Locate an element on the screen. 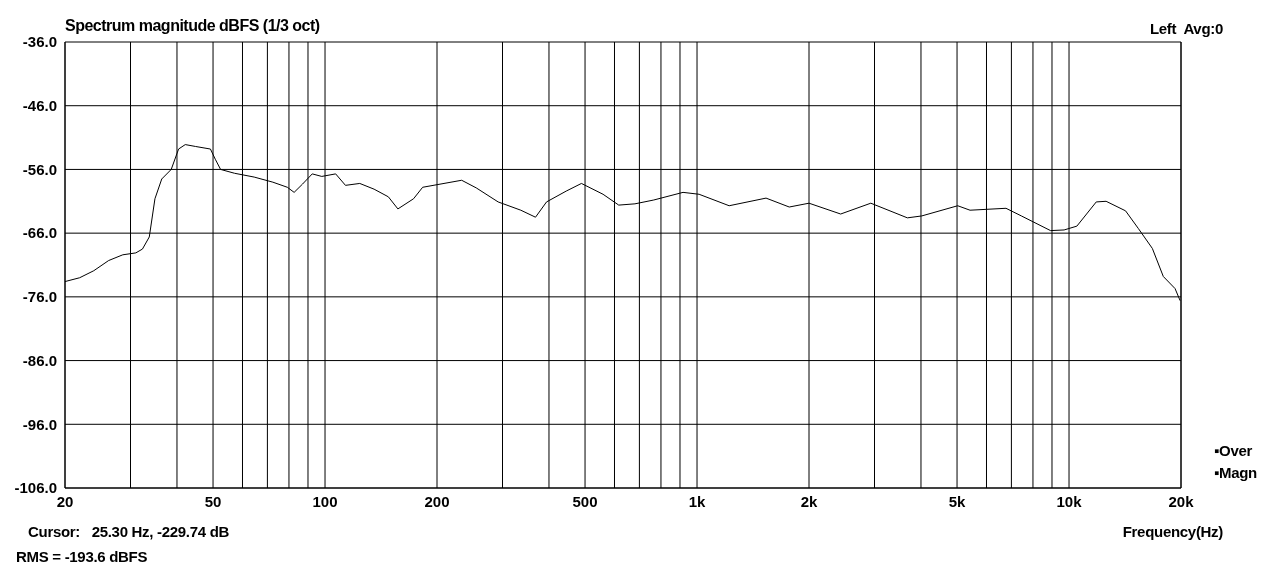 The width and height of the screenshot is (1269, 569). text: ▪Over is located at coordinates (1233, 450).